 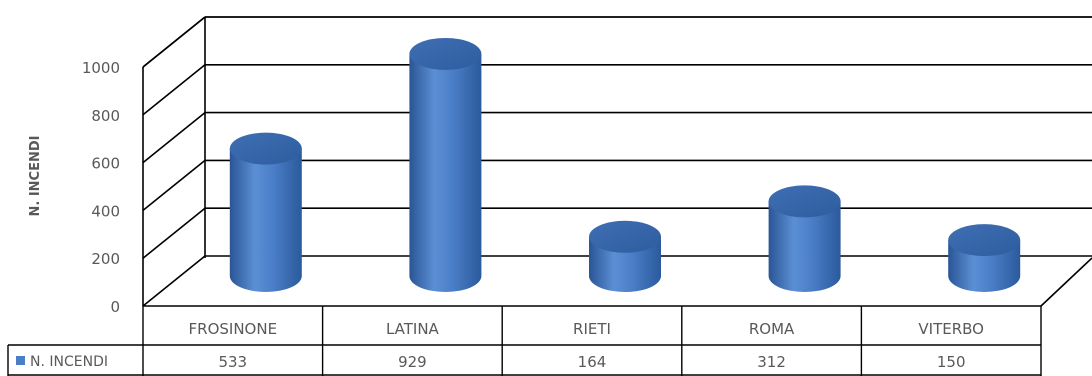 What do you see at coordinates (232, 362) in the screenshot?
I see `value-label: 533` at bounding box center [232, 362].